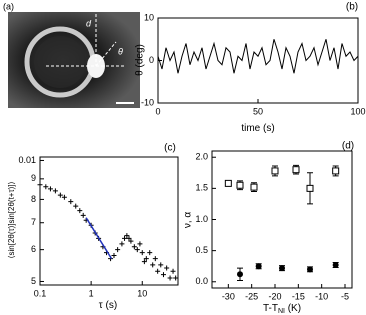  What do you see at coordinates (201, 219) in the screenshot?
I see `y-tick-label: 1.0` at bounding box center [201, 219].